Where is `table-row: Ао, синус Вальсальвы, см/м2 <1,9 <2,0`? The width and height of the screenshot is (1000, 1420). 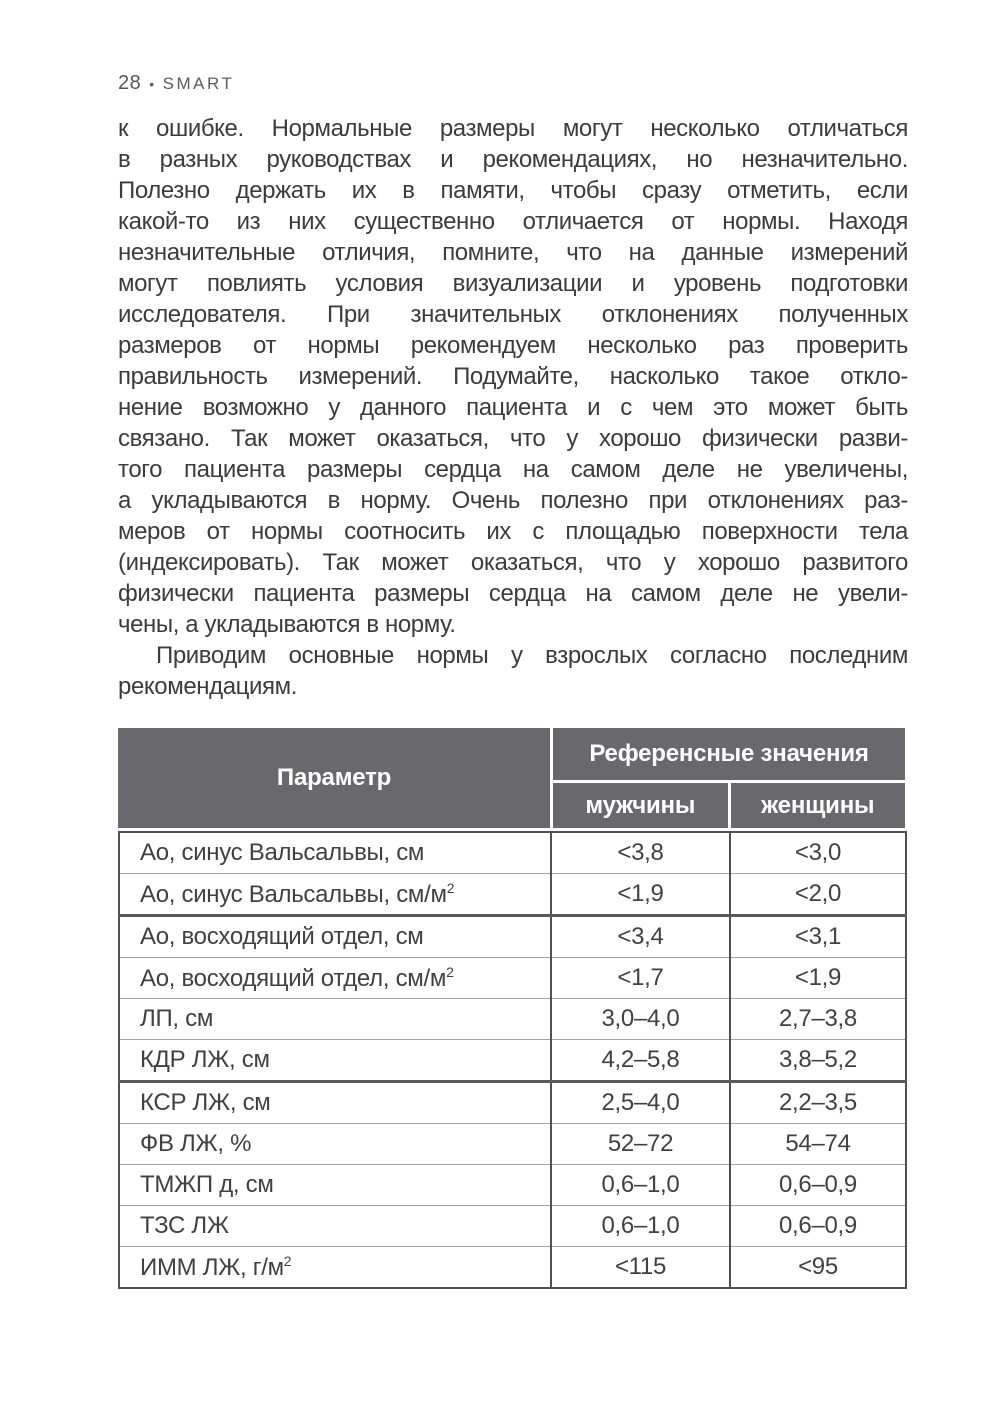 table-row: Ао, синус Вальсальвы, см/м2 <1,9 <2,0 is located at coordinates (512, 895).